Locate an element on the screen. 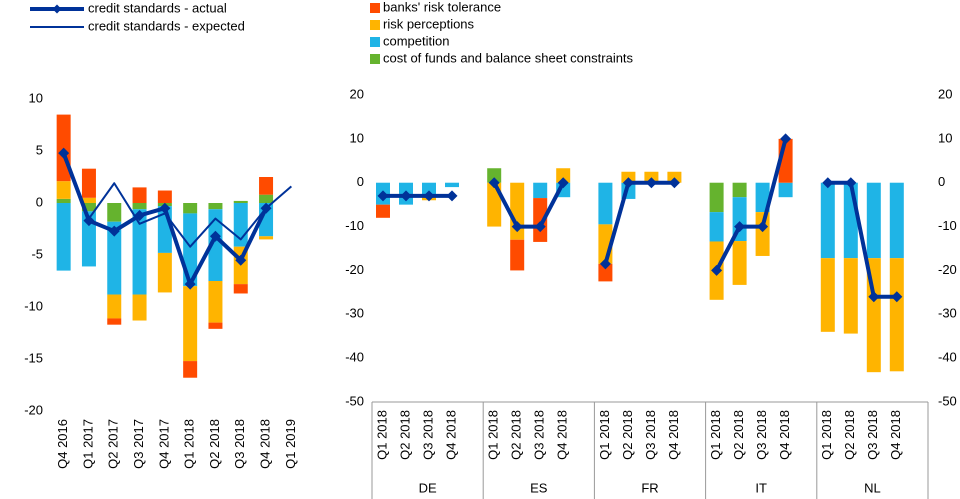 The height and width of the screenshot is (499, 960). y2-tick-label: 20 is located at coordinates (945, 93).